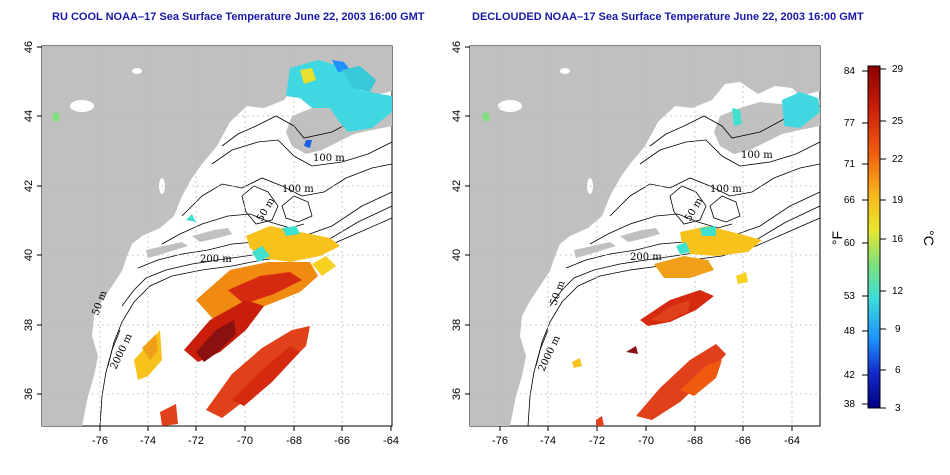 Image resolution: width=950 pixels, height=475 pixels. I want to click on colorbar-fahrenheit-tick: 48, so click(850, 331).